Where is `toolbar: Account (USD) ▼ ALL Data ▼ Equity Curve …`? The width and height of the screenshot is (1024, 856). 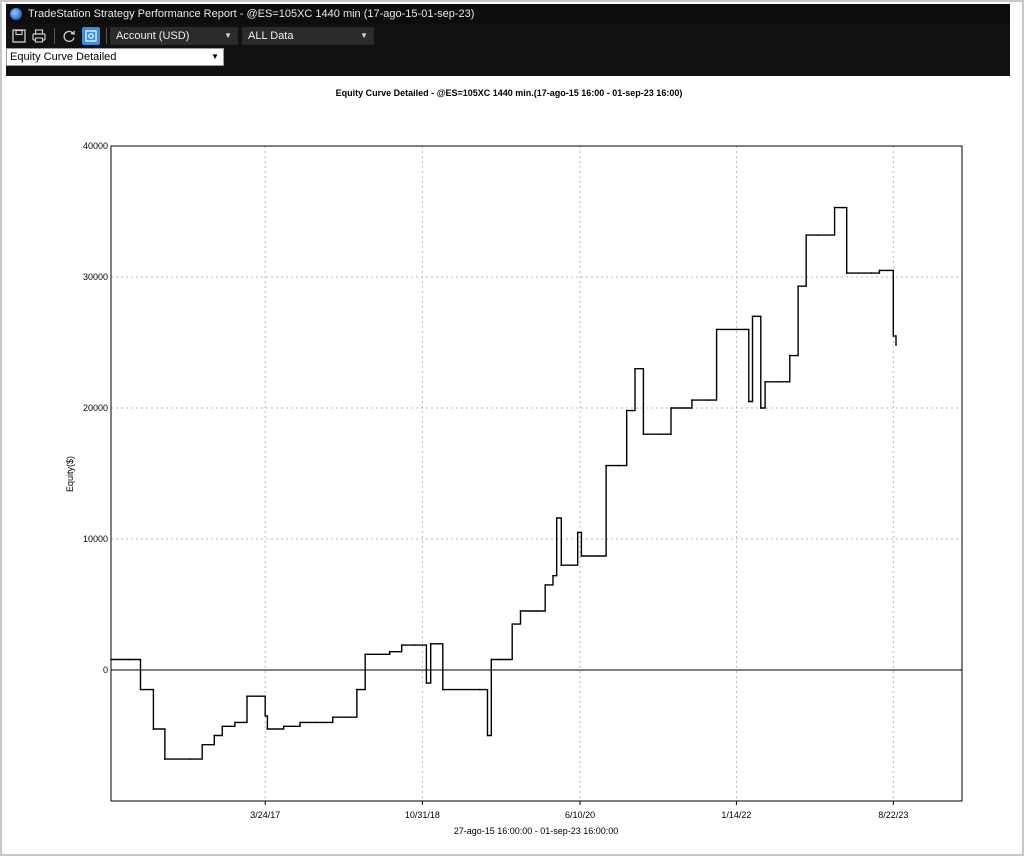
toolbar: Account (USD) ▼ ALL Data ▼ Equity Curve … is located at coordinates (508, 50).